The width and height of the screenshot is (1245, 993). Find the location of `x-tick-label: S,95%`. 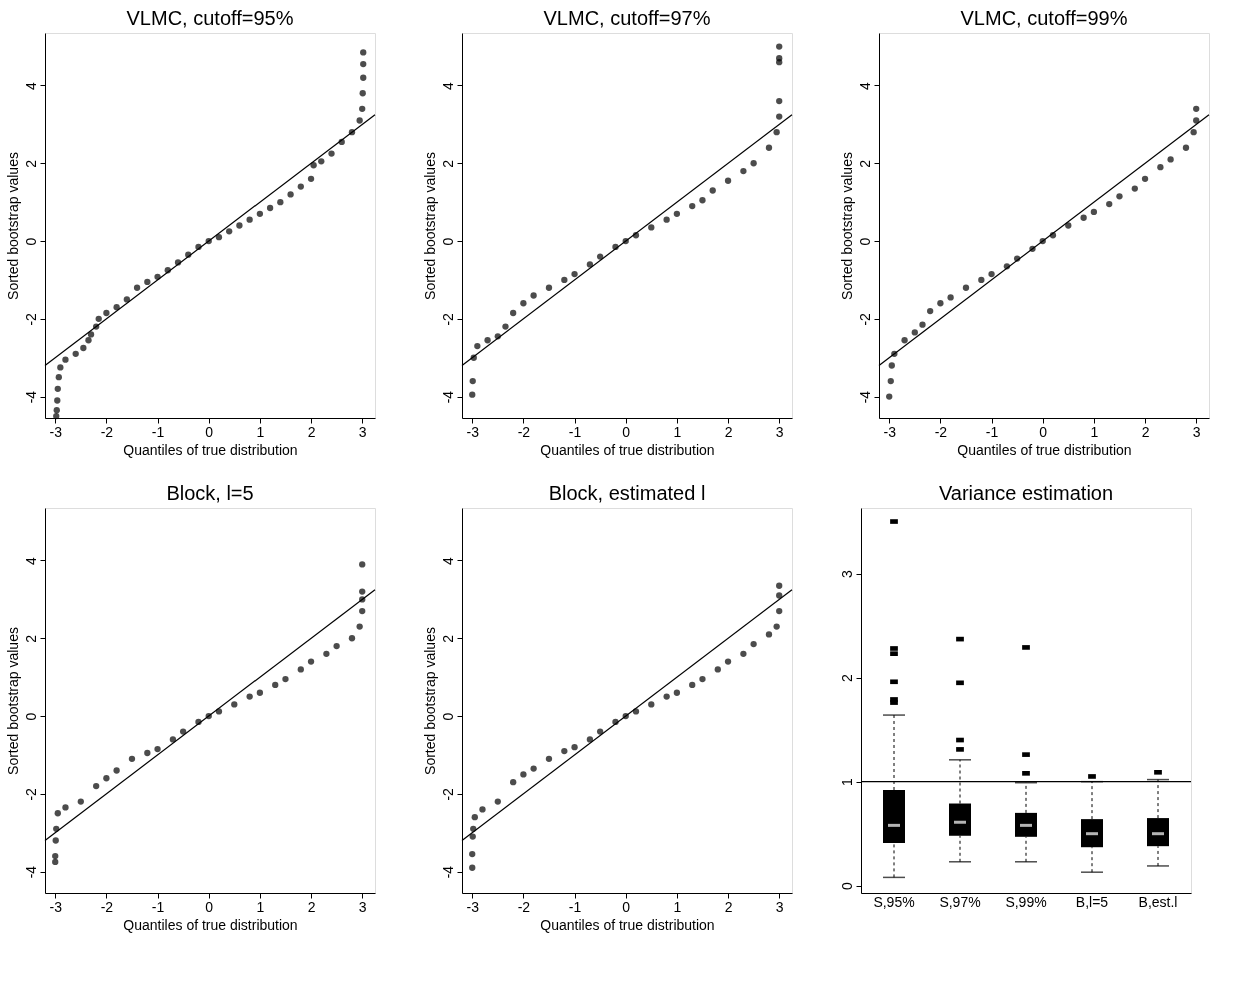

x-tick-label: S,95% is located at coordinates (894, 901).